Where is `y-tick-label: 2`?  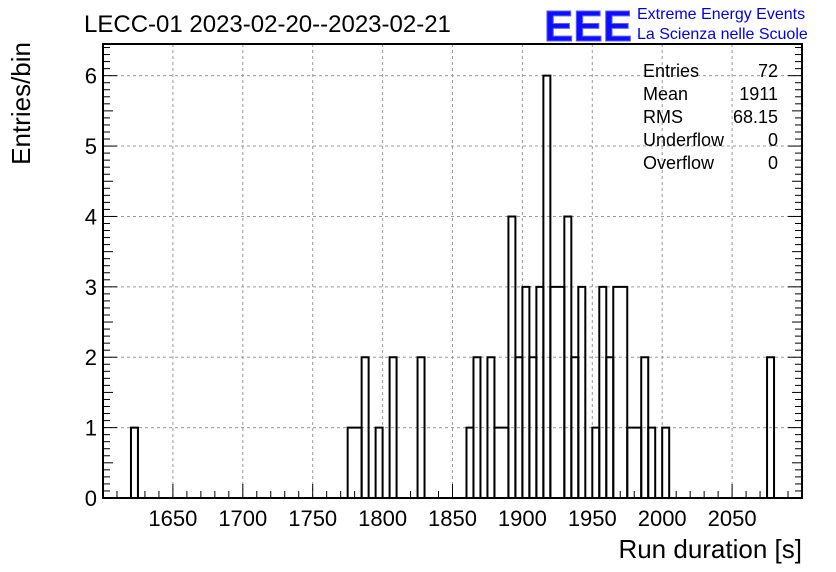
y-tick-label: 2 is located at coordinates (91, 357).